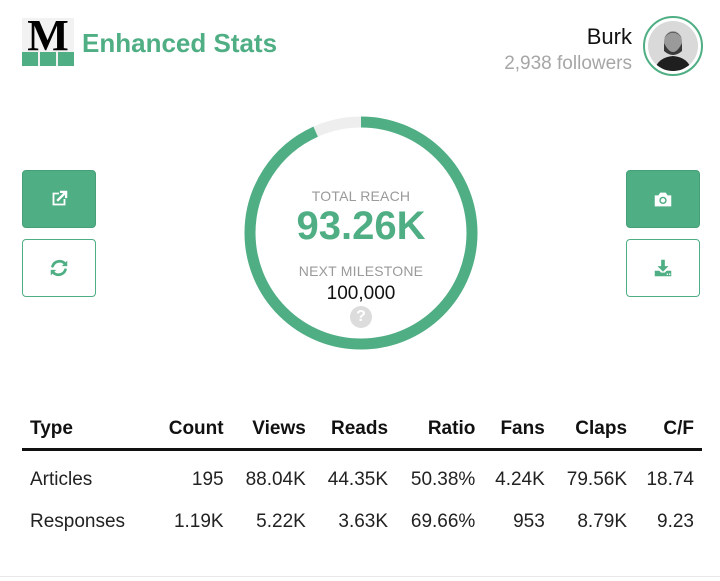 The image size is (720, 581). Describe the element at coordinates (361, 196) in the screenshot. I see `total-reach-label: TOTAL REACH` at that location.